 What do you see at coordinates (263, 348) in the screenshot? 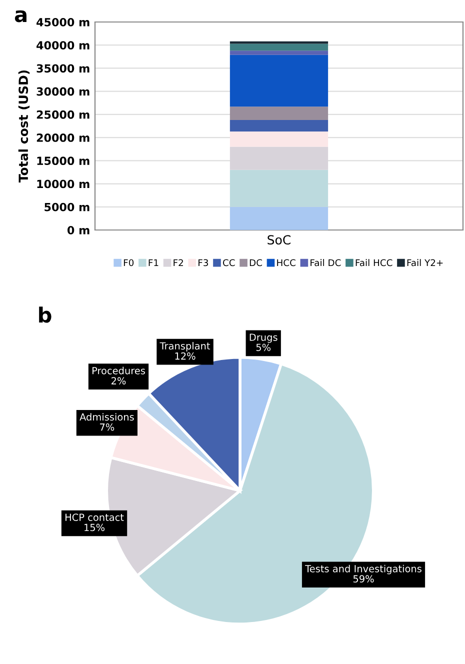
I see `data-label: 5%` at bounding box center [263, 348].